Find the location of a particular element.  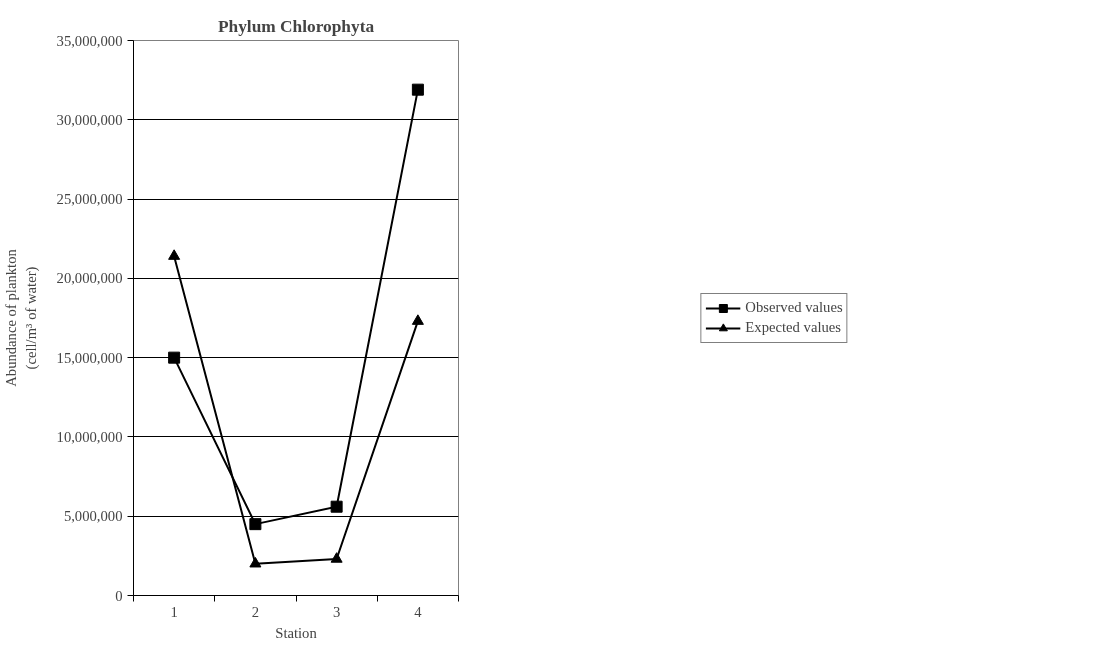

y-tick-label: 20,000,000 is located at coordinates (89, 278).